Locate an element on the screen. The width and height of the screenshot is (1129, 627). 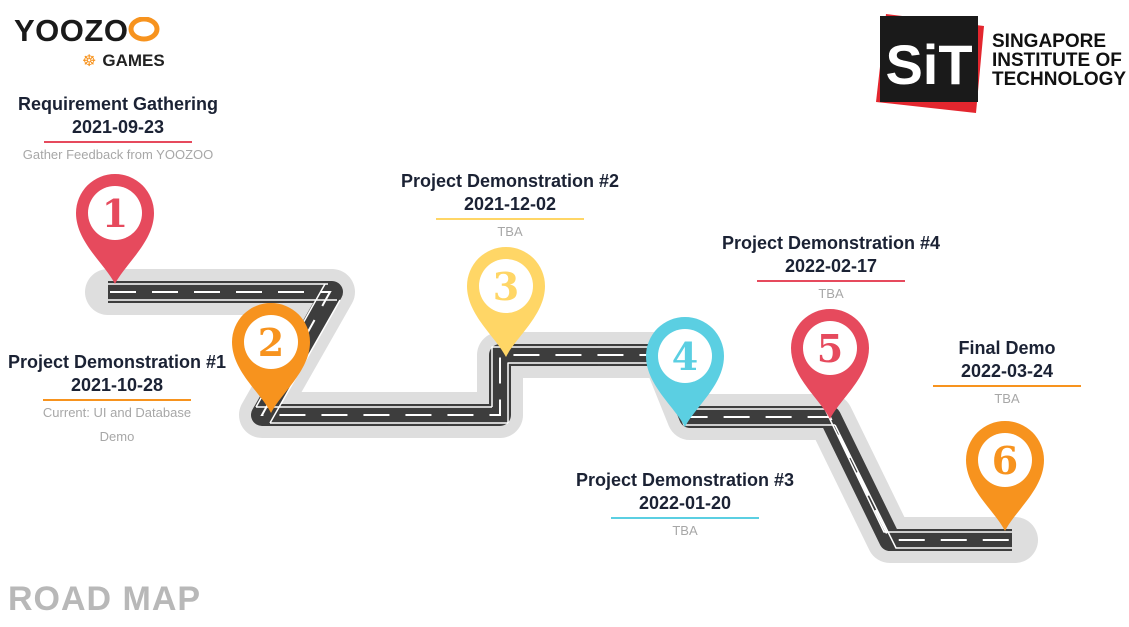
milestone-date: 2021-10-28 is located at coordinates (117, 385).